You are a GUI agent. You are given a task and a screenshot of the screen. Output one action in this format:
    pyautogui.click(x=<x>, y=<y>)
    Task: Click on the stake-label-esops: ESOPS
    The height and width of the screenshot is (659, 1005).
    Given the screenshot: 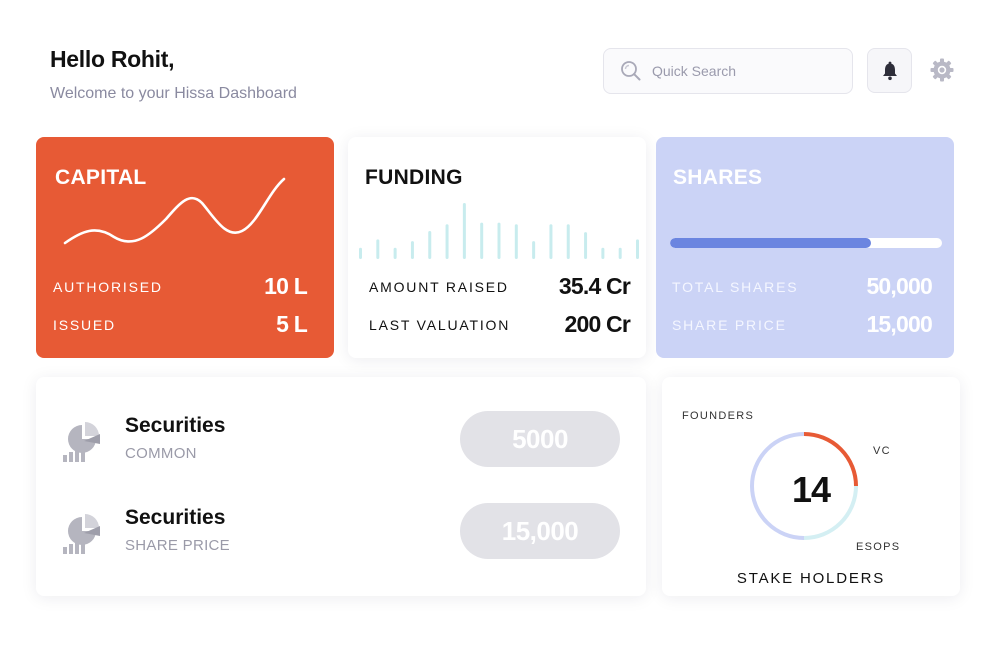 What is the action you would take?
    pyautogui.click(x=878, y=547)
    